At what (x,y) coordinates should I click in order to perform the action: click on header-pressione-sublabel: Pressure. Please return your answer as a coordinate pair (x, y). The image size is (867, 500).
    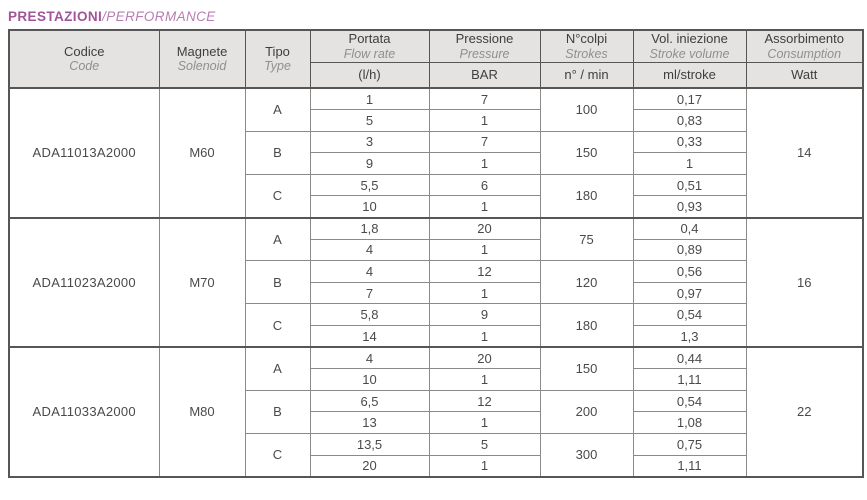
    Looking at the image, I should click on (484, 53).